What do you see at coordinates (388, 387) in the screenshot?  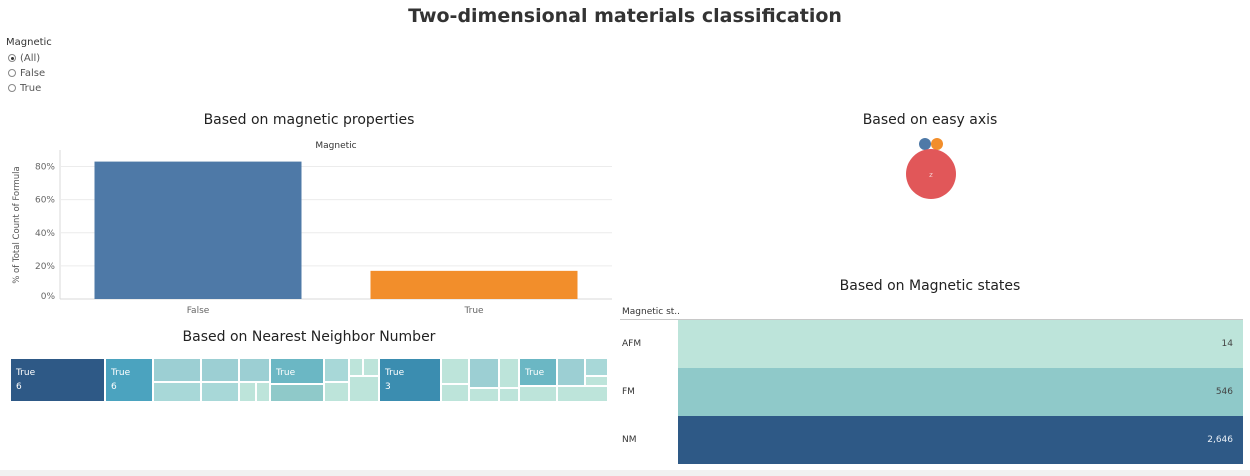 I see `cell-value: 3` at bounding box center [388, 387].